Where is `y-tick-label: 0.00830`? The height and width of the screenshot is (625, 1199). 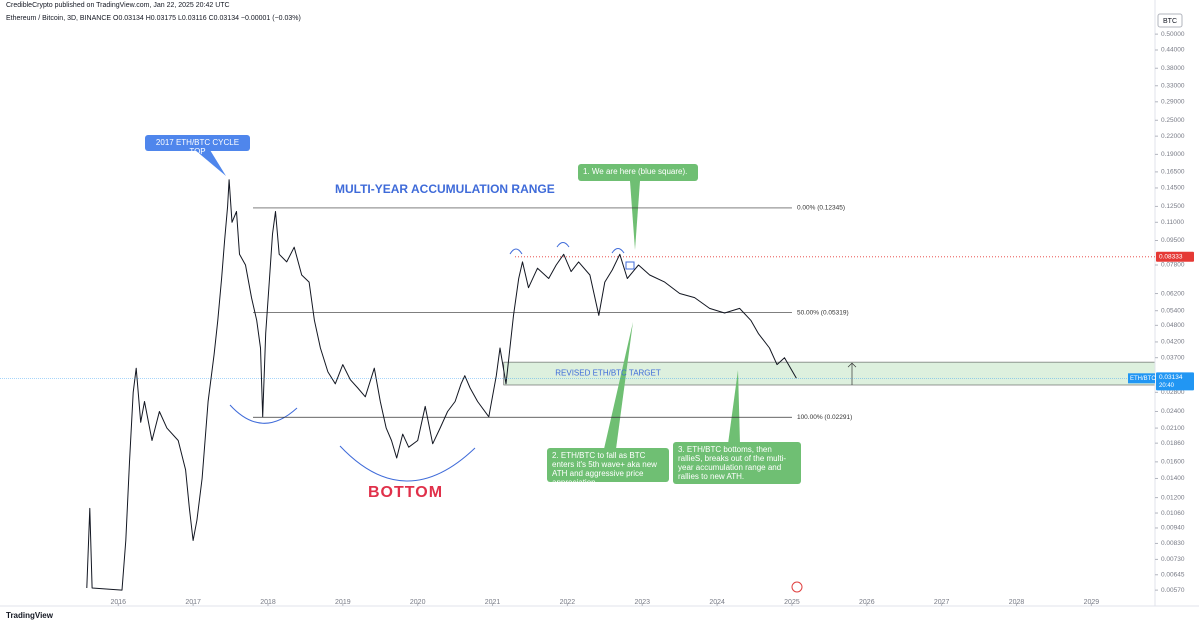 y-tick-label: 0.00830 is located at coordinates (1173, 543).